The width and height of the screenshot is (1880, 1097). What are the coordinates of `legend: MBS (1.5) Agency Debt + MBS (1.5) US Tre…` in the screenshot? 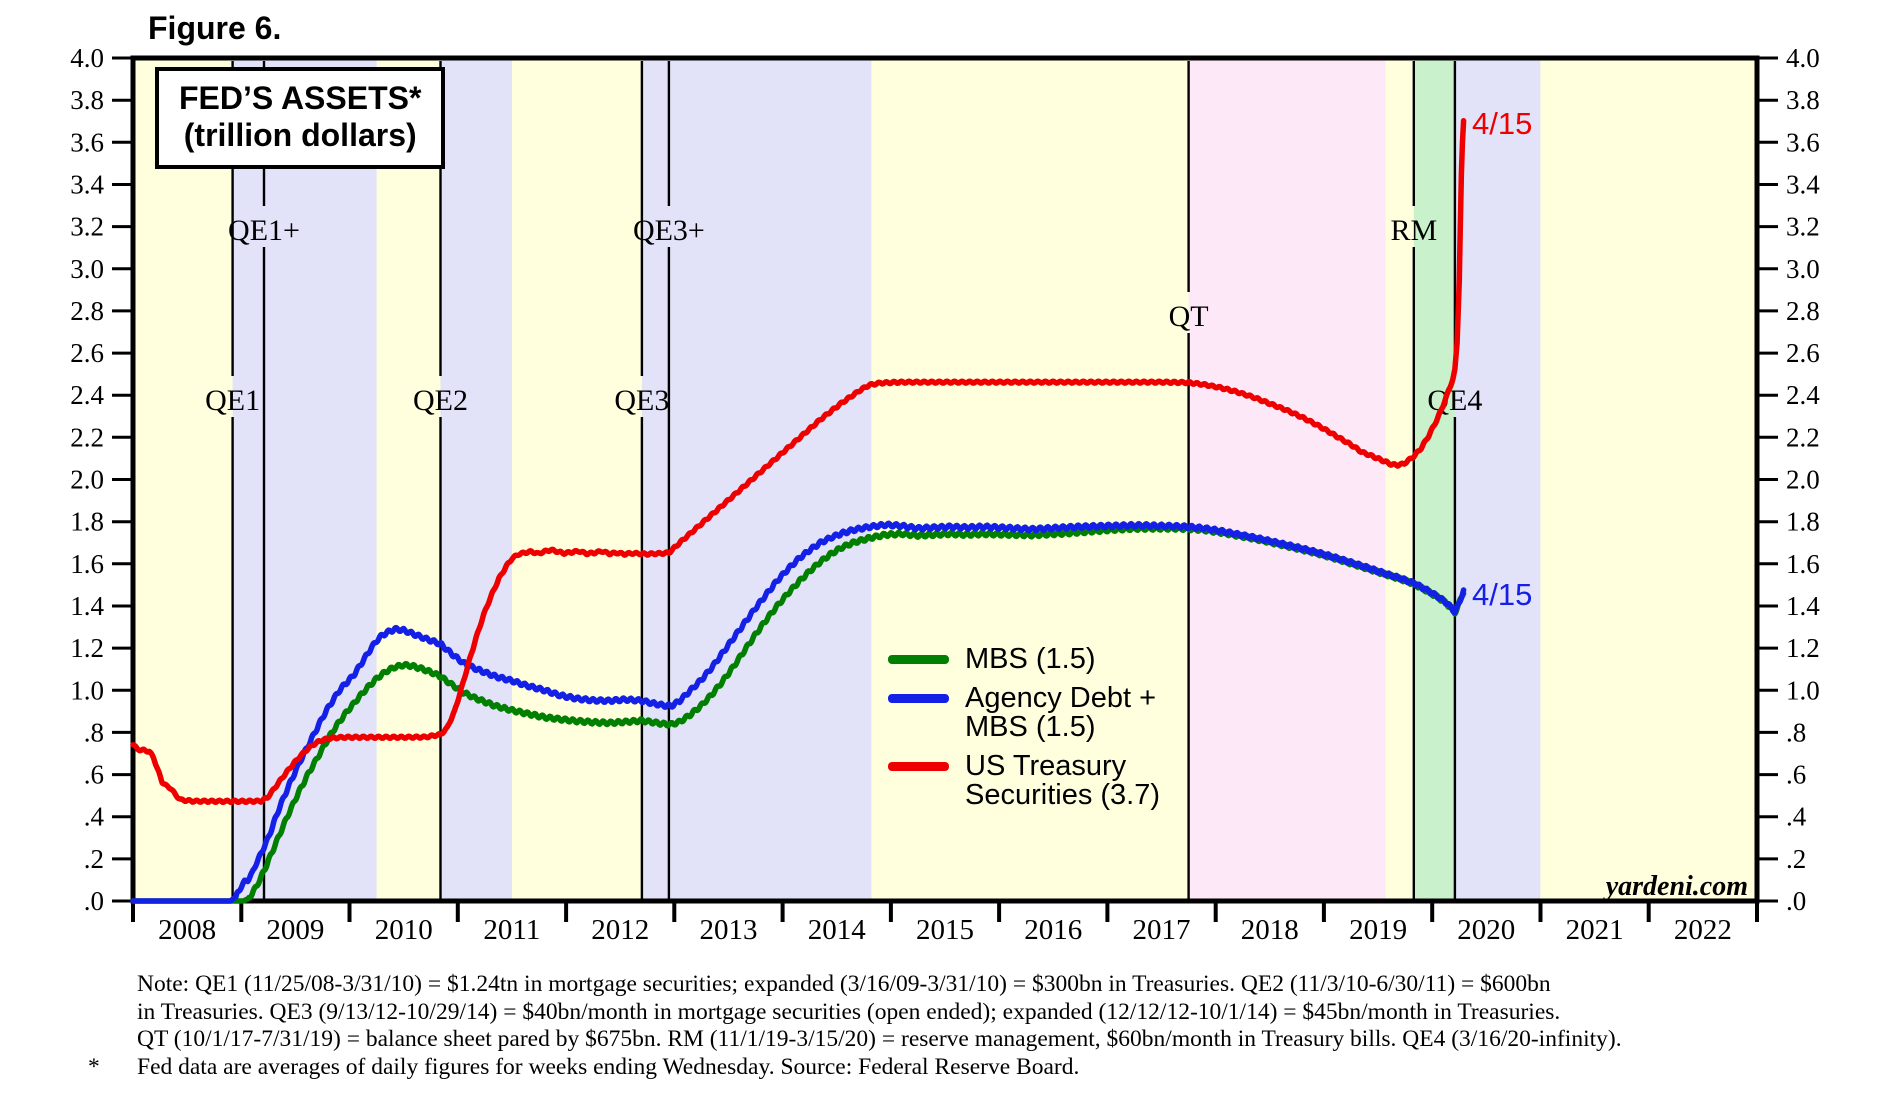 It's located at (1024, 732).